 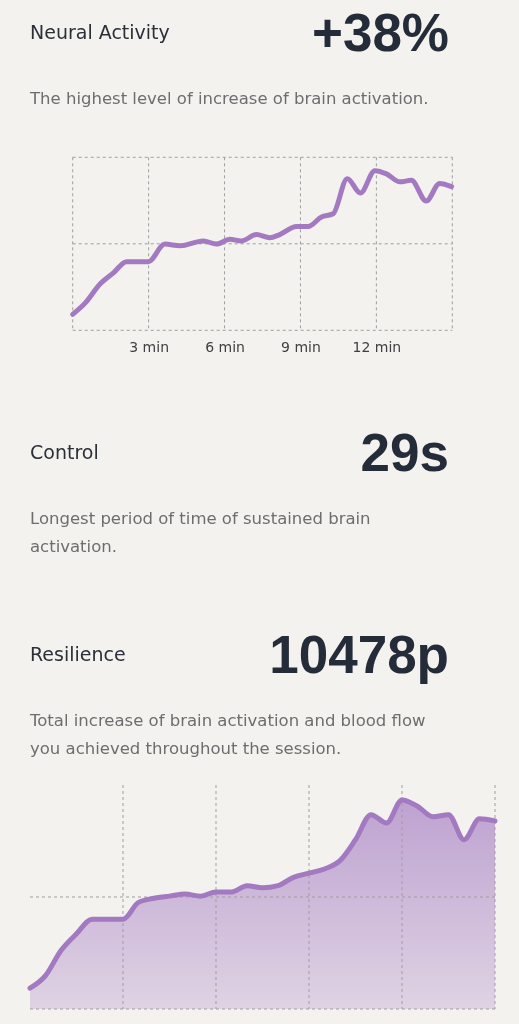 What do you see at coordinates (301, 346) in the screenshot?
I see `x-tick-label: 9 min` at bounding box center [301, 346].